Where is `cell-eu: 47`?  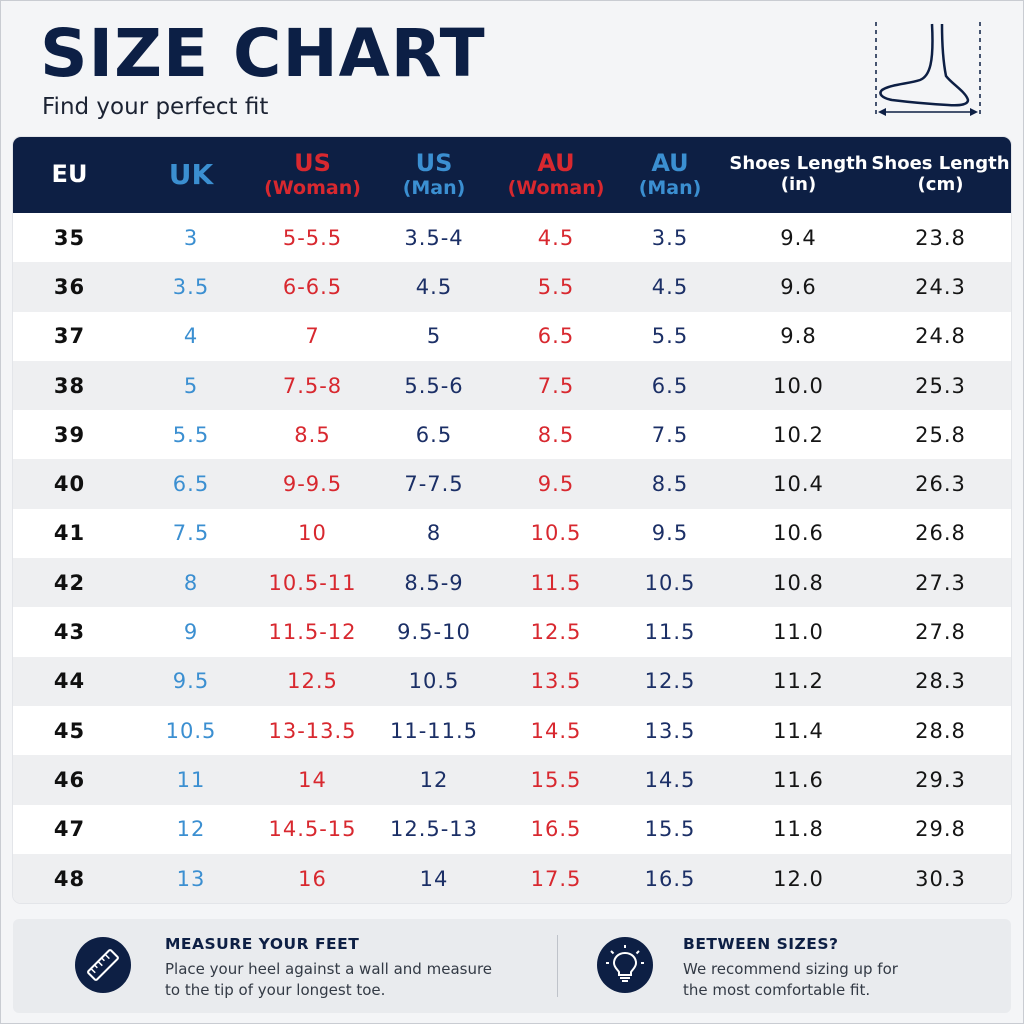 cell-eu: 47 is located at coordinates (69, 829).